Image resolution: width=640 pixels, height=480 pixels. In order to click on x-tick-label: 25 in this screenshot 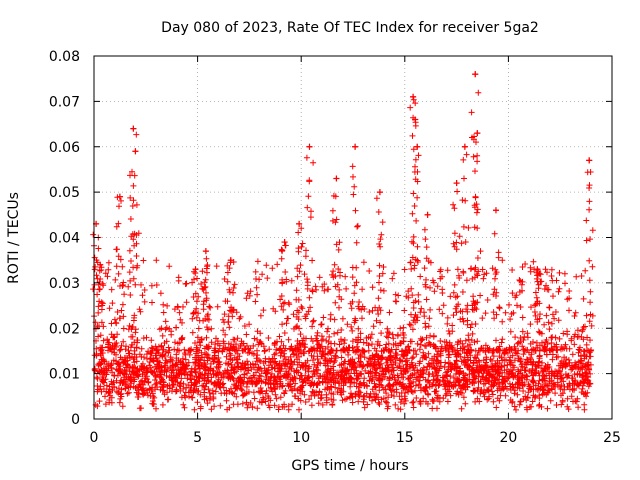, I will do `click(612, 438)`.